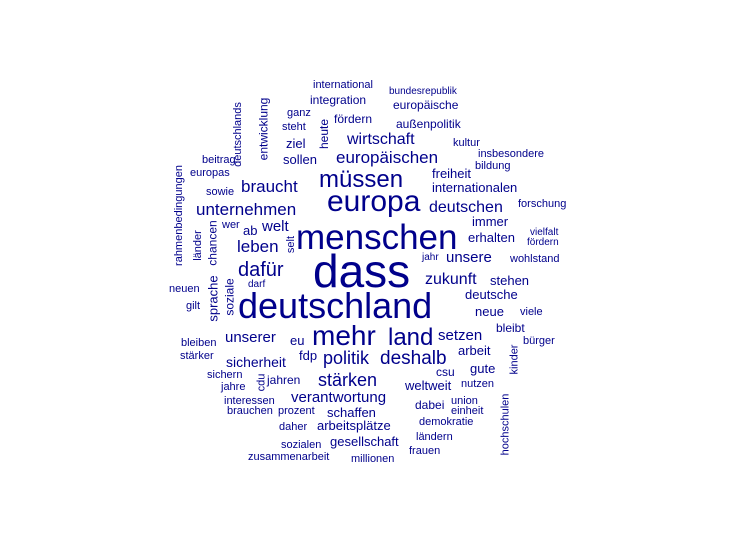  Describe the element at coordinates (426, 105) in the screenshot. I see `word-europaeische: europäische` at that location.